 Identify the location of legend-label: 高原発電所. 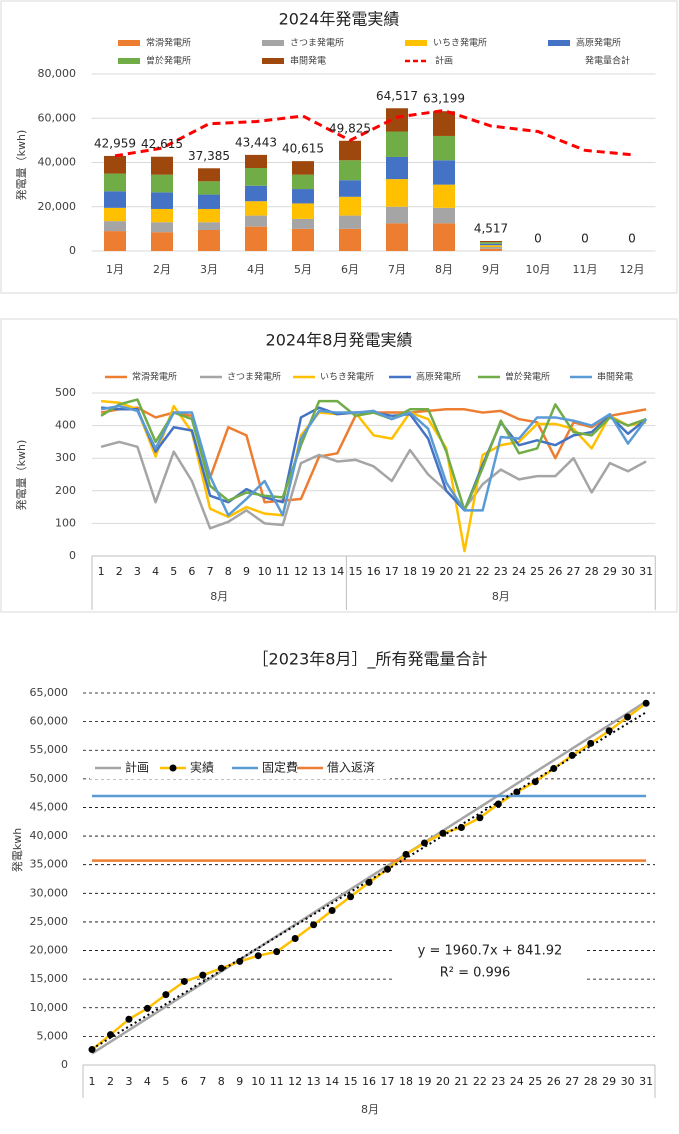
(598, 43).